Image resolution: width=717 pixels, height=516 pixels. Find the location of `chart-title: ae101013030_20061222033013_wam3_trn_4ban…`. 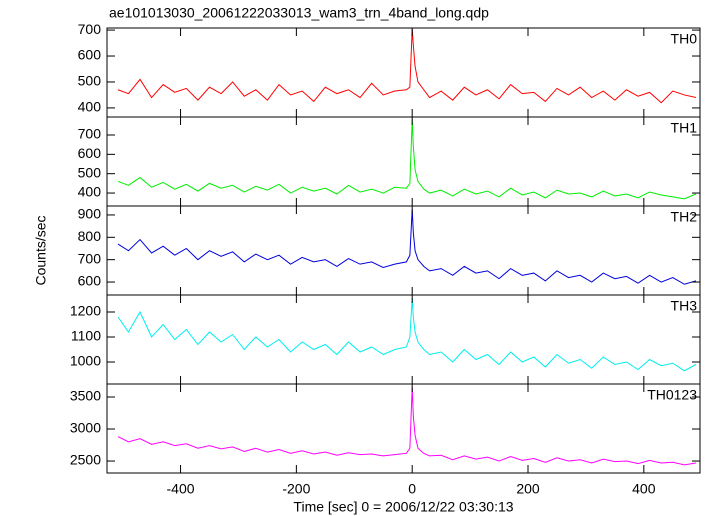

chart-title: ae101013030_20061222033013_wam3_trn_4ban… is located at coordinates (299, 13).